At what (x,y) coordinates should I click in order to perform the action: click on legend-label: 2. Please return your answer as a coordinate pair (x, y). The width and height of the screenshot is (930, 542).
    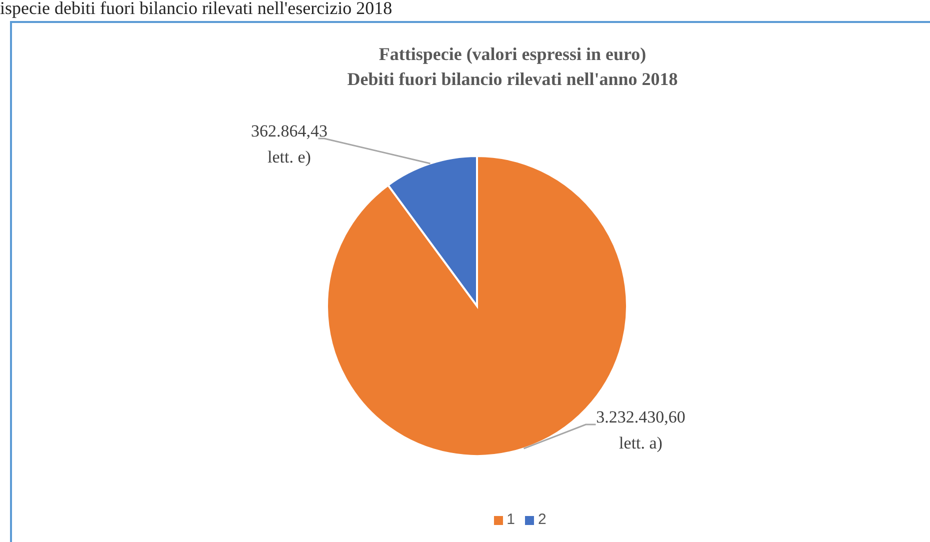
    Looking at the image, I should click on (542, 519).